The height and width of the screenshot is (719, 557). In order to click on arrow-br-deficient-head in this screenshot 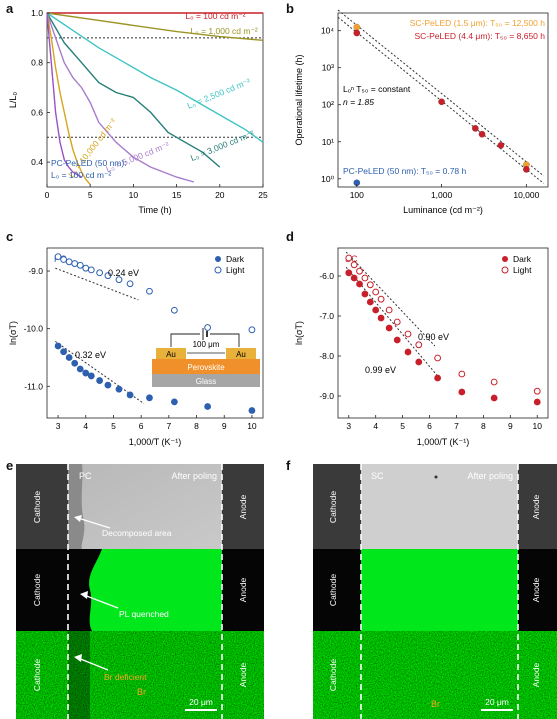, I will do `click(78, 658)`.